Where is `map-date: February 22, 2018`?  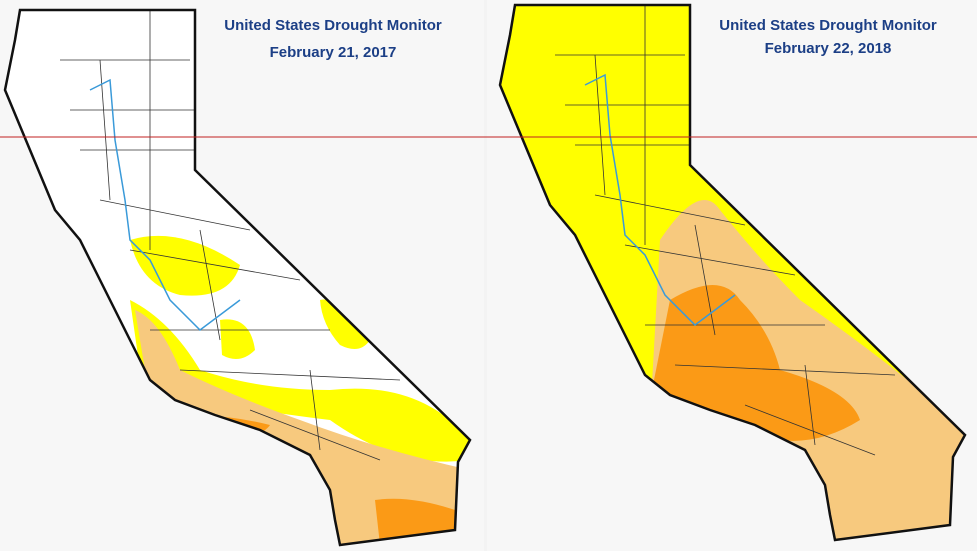 map-date: February 22, 2018 is located at coordinates (828, 48).